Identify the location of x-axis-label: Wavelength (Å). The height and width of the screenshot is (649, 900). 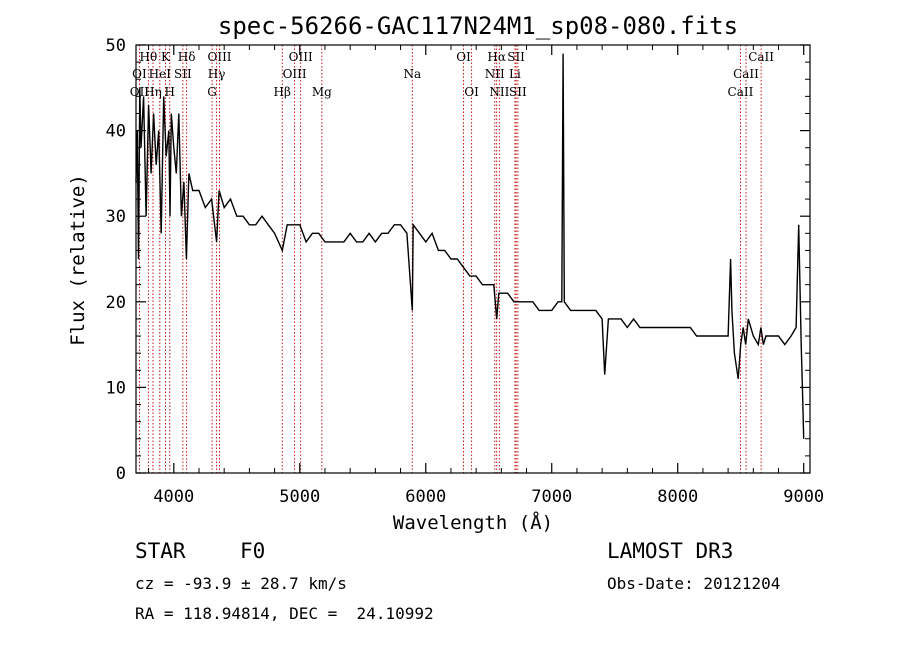
(473, 522).